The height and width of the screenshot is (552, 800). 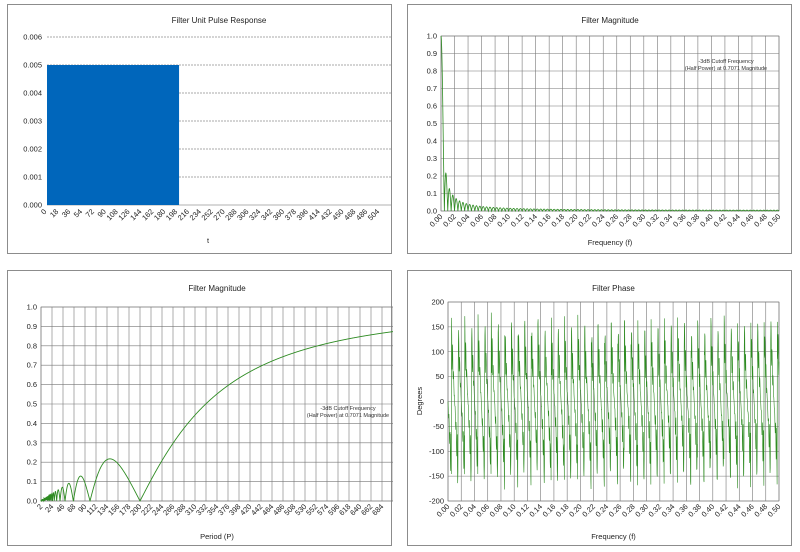 What do you see at coordinates (437, 326) in the screenshot?
I see `y-tick-label: 150` at bounding box center [437, 326].